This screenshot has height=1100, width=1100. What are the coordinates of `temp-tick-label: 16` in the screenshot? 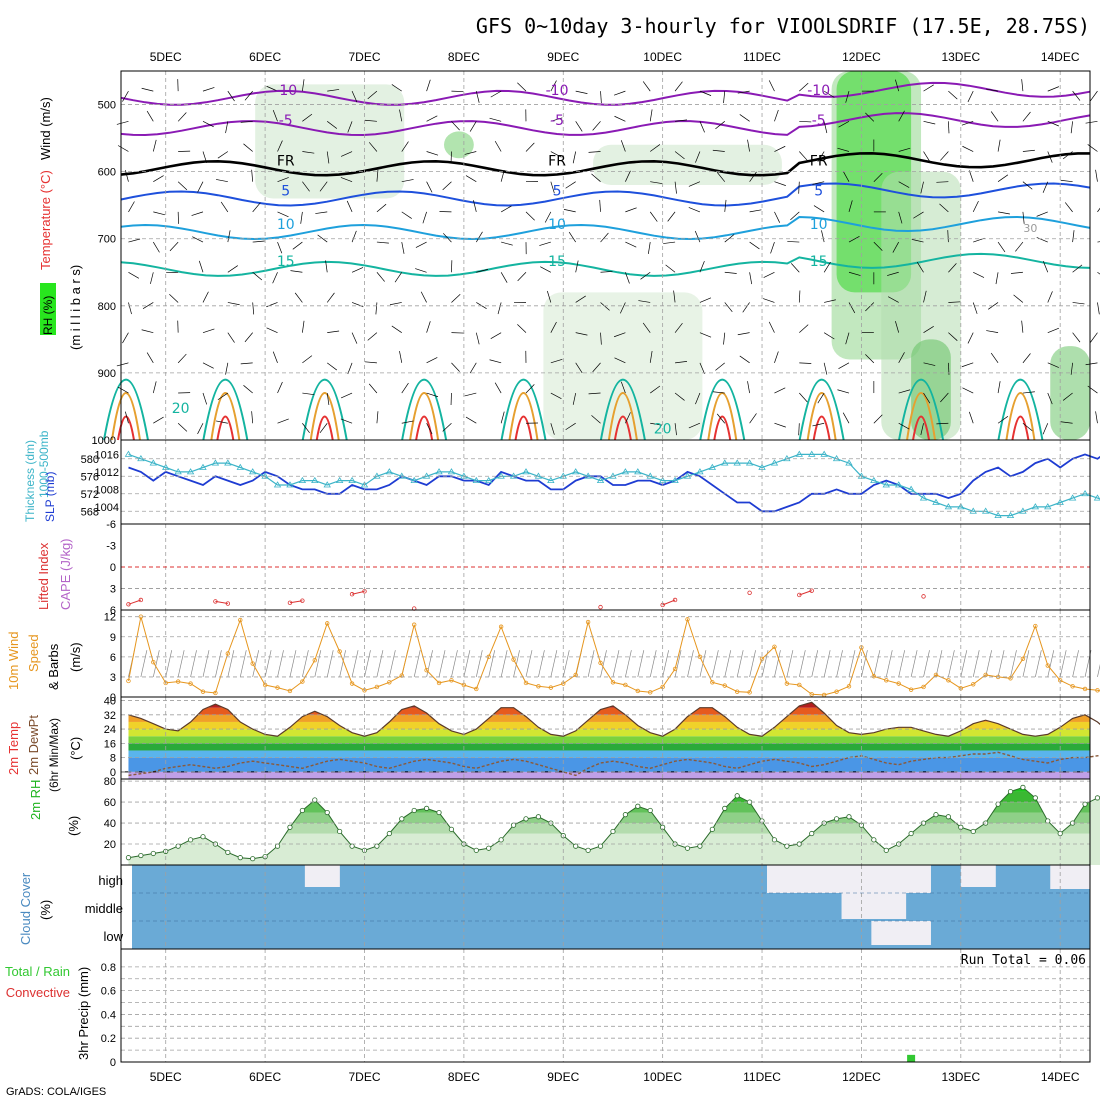 It's located at (110, 744).